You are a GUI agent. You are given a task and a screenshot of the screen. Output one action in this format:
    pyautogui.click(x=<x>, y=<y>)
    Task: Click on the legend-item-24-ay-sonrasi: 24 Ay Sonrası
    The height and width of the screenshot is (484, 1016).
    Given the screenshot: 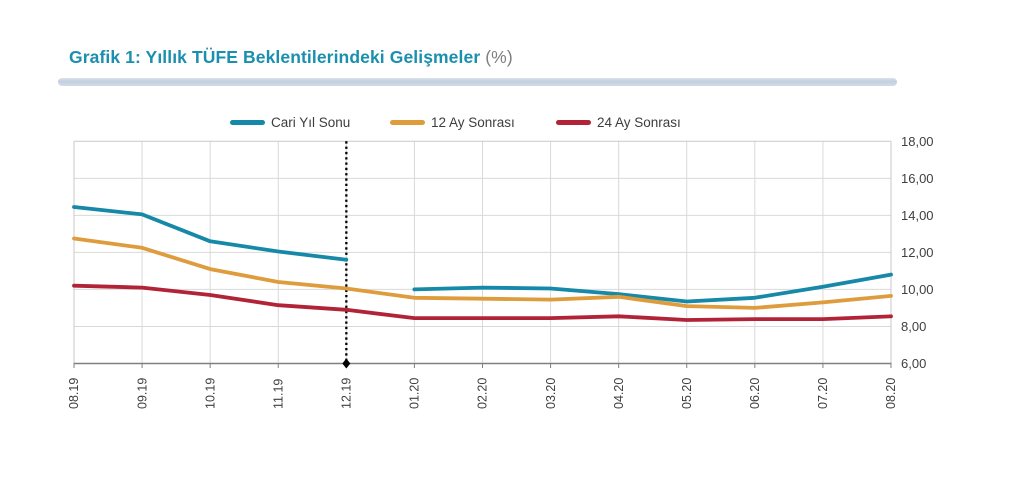 What is the action you would take?
    pyautogui.click(x=618, y=122)
    